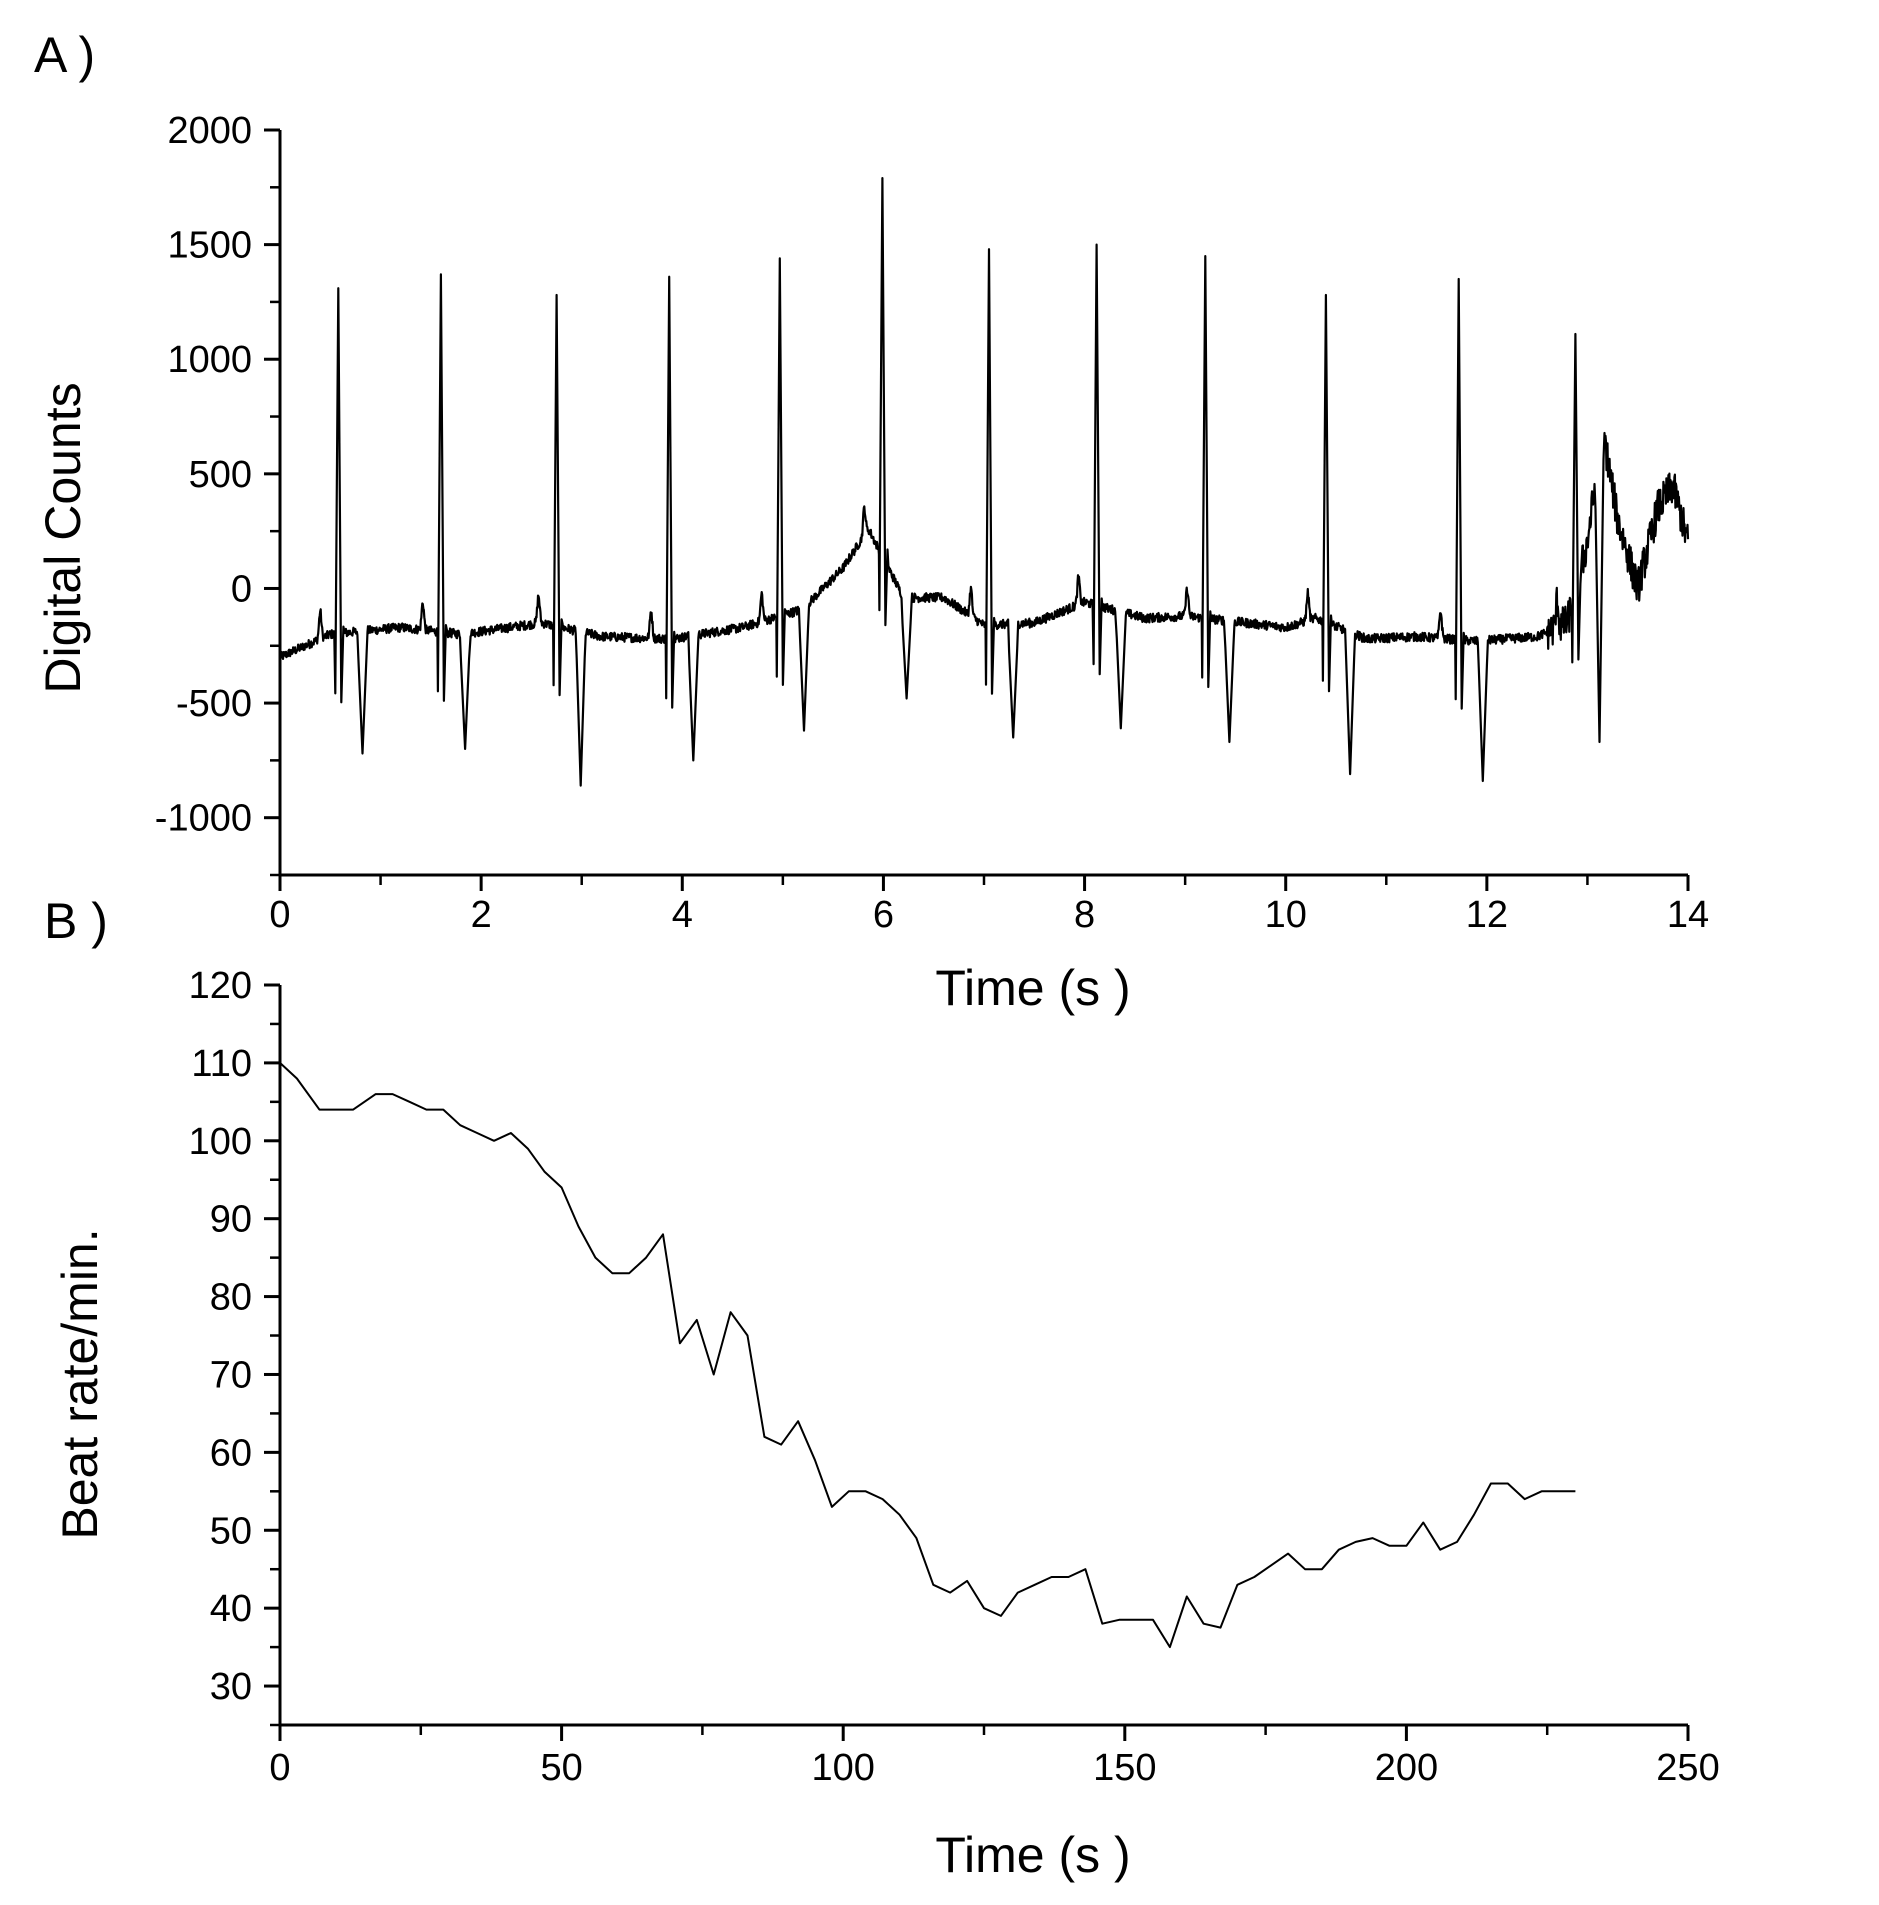 The width and height of the screenshot is (1879, 1905). What do you see at coordinates (1286, 915) in the screenshot?
I see `a-x-tick-label: 10` at bounding box center [1286, 915].